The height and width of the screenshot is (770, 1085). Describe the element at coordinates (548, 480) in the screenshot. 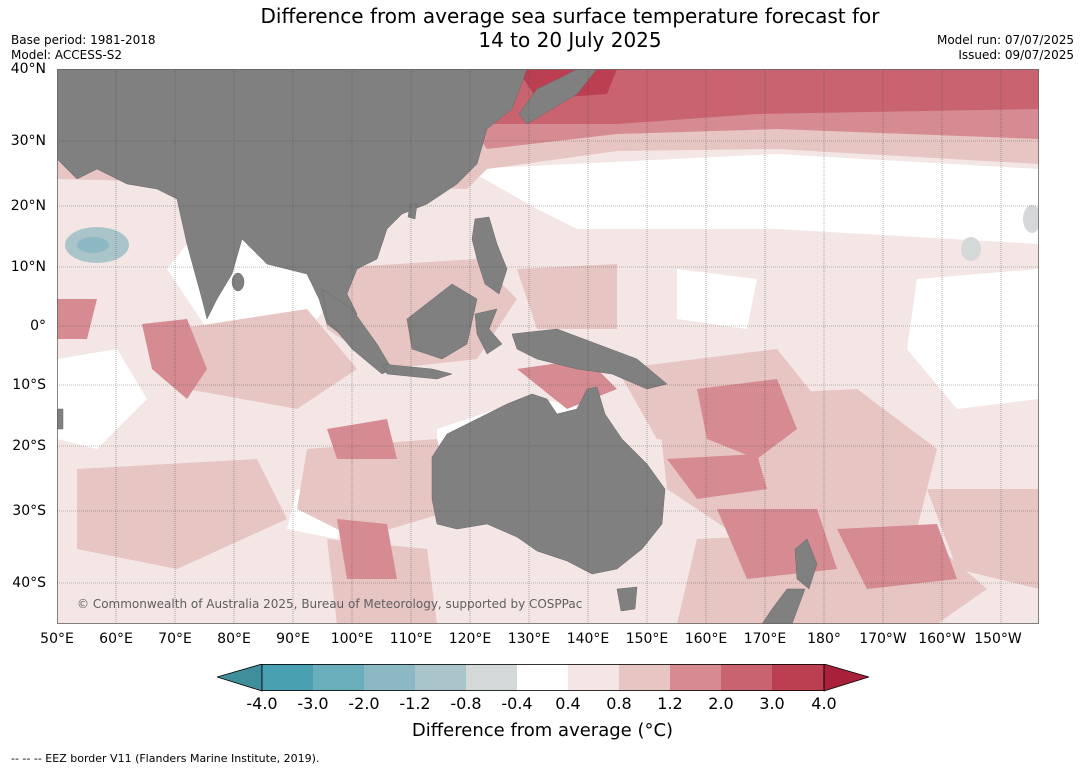

I see `australia` at that location.